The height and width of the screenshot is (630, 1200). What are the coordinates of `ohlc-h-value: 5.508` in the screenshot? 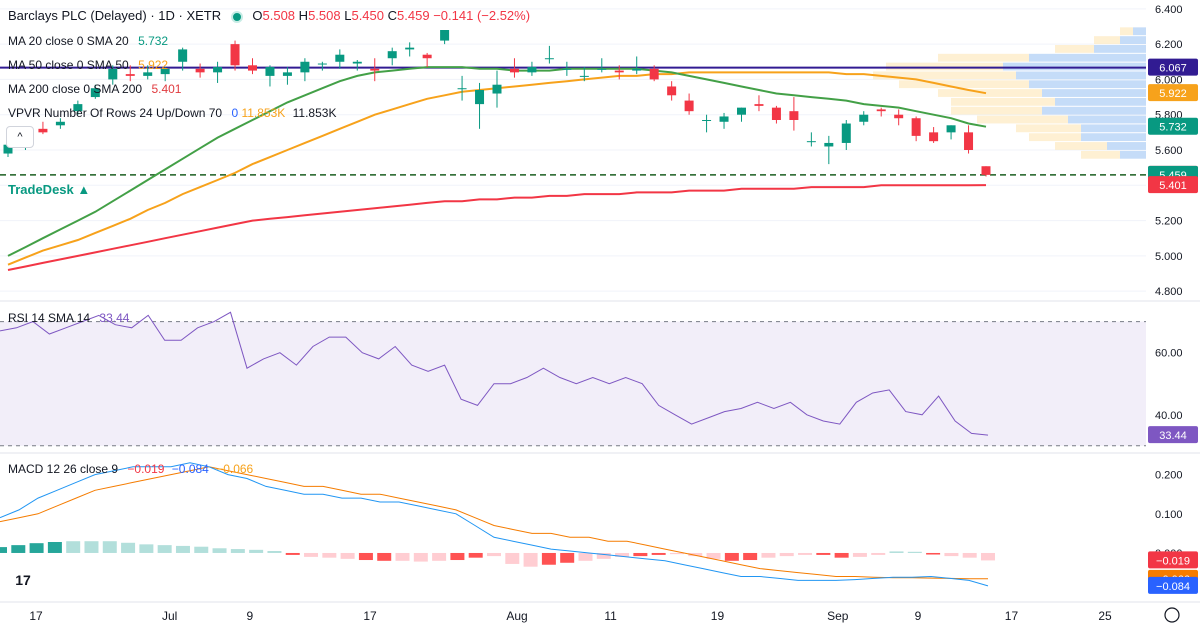 It's located at (324, 15).